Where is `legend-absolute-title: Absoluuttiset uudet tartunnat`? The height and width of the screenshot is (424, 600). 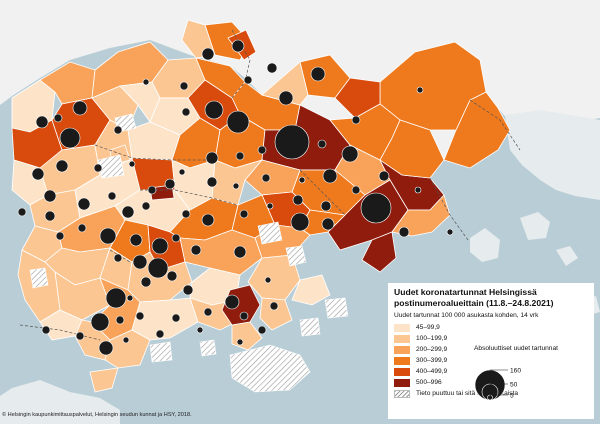 legend-absolute-title: Absoluuttiset uudet tartunnat is located at coordinates (516, 348).